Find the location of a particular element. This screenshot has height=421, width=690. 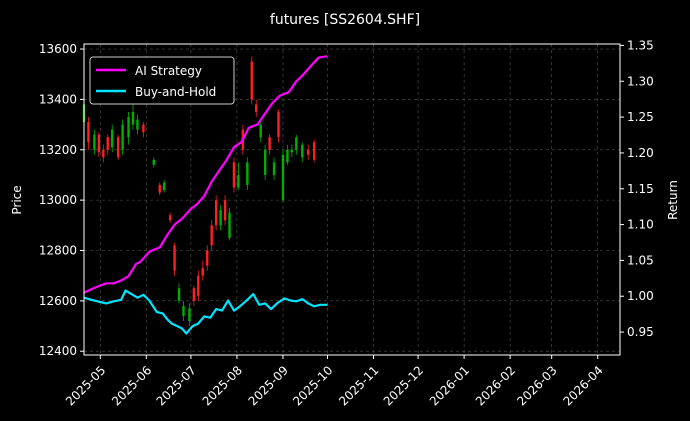

y-left-tick-label: 12400 is located at coordinates (58, 351).